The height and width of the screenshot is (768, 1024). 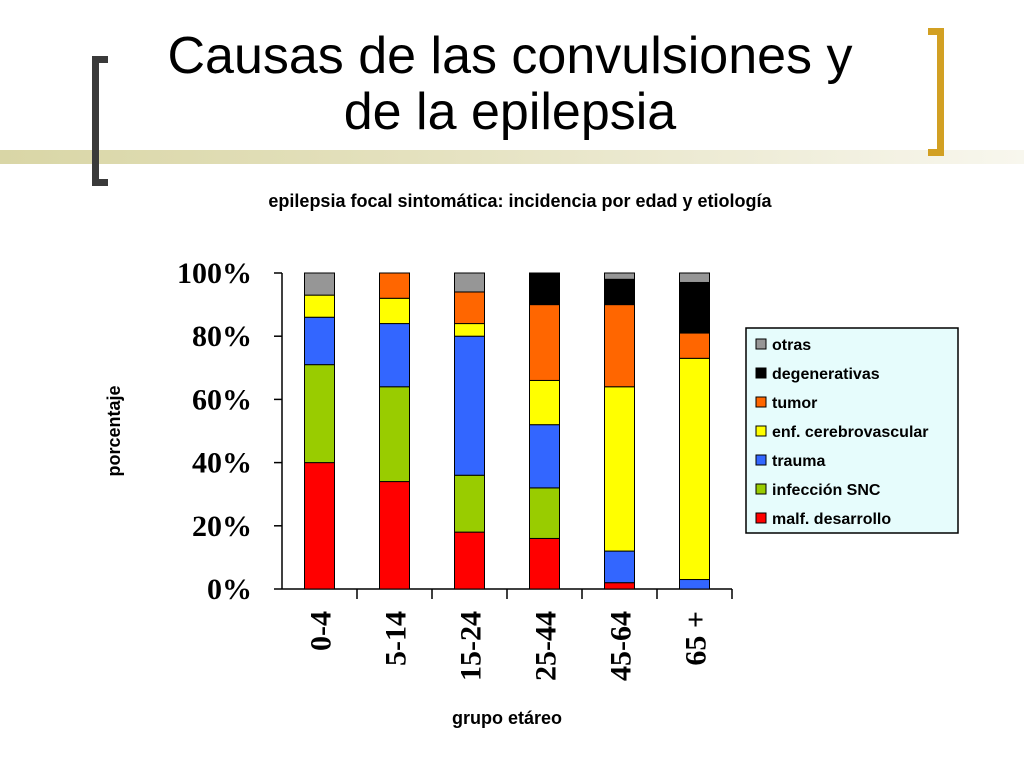 I want to click on legend-label: degenerativas, so click(x=826, y=374).